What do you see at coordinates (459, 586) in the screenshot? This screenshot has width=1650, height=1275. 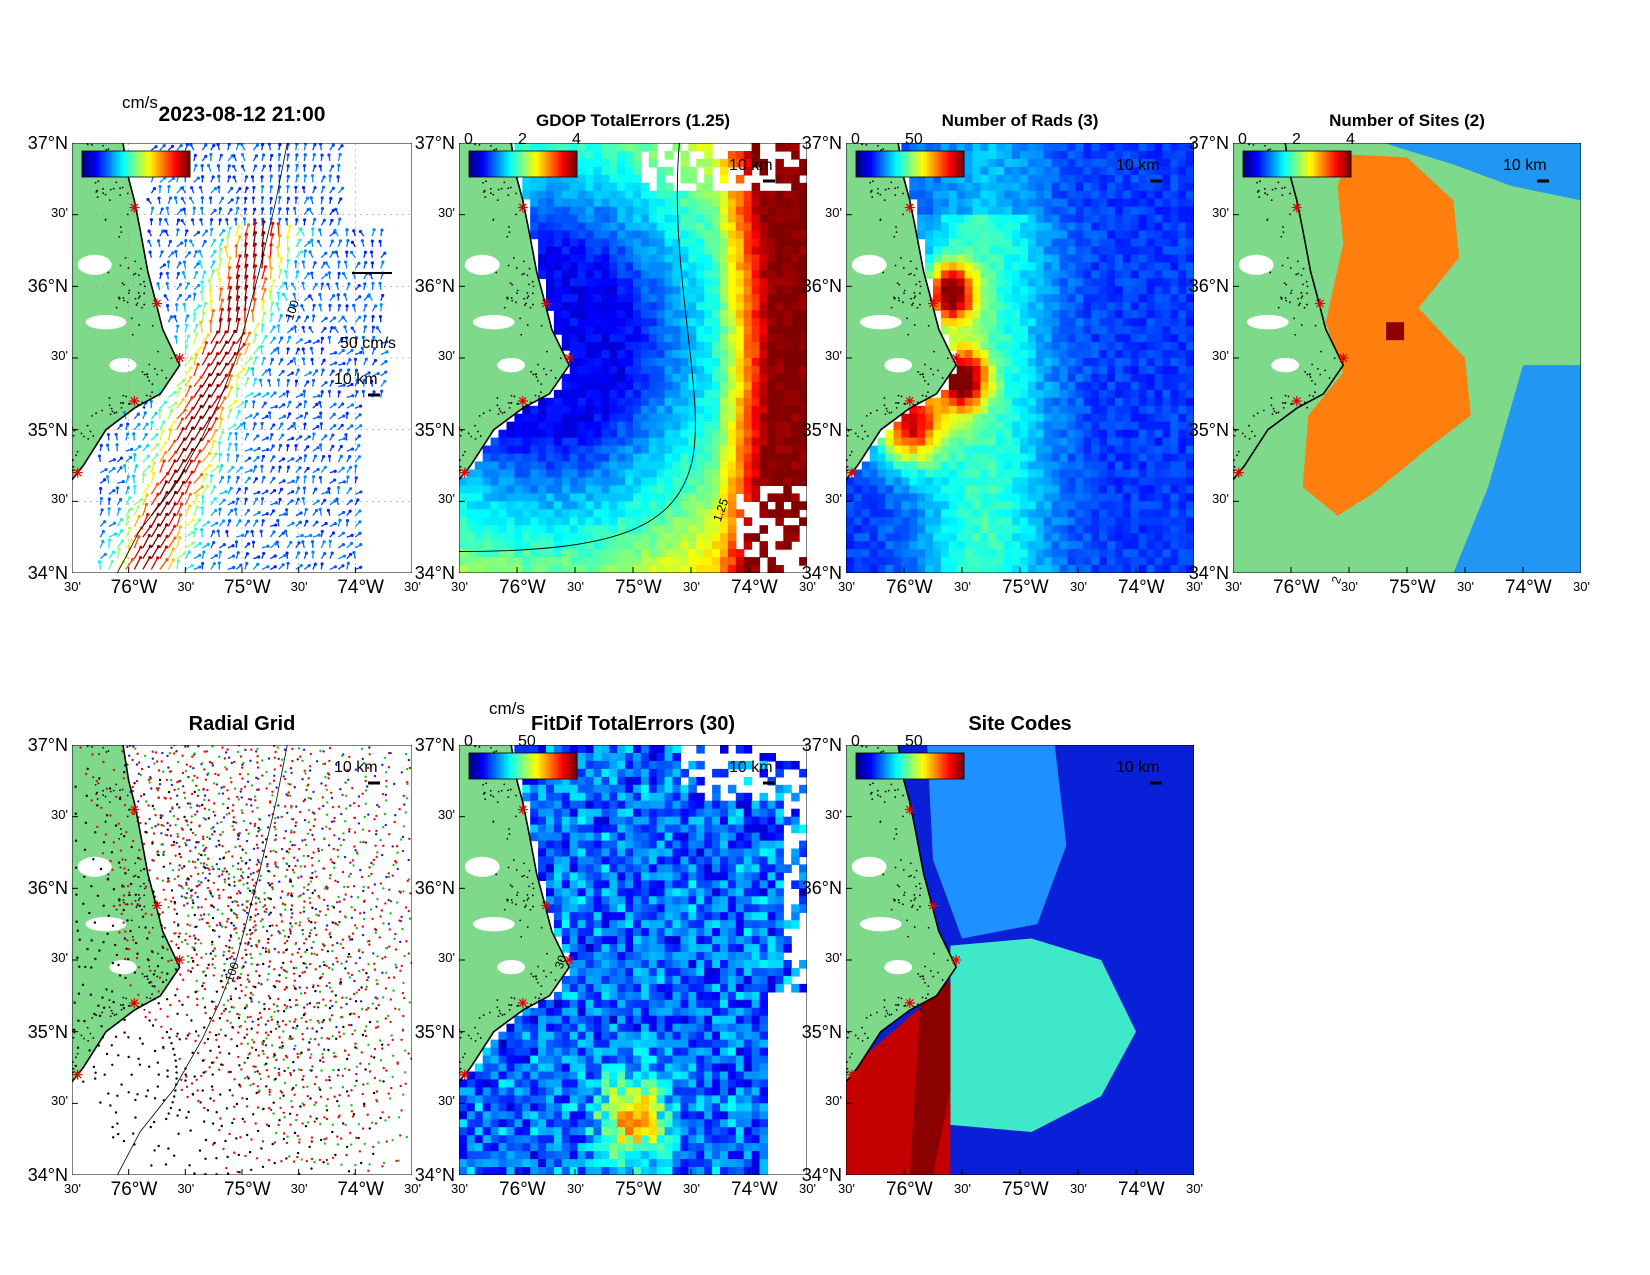 I see `longitude-label: 30'` at bounding box center [459, 586].